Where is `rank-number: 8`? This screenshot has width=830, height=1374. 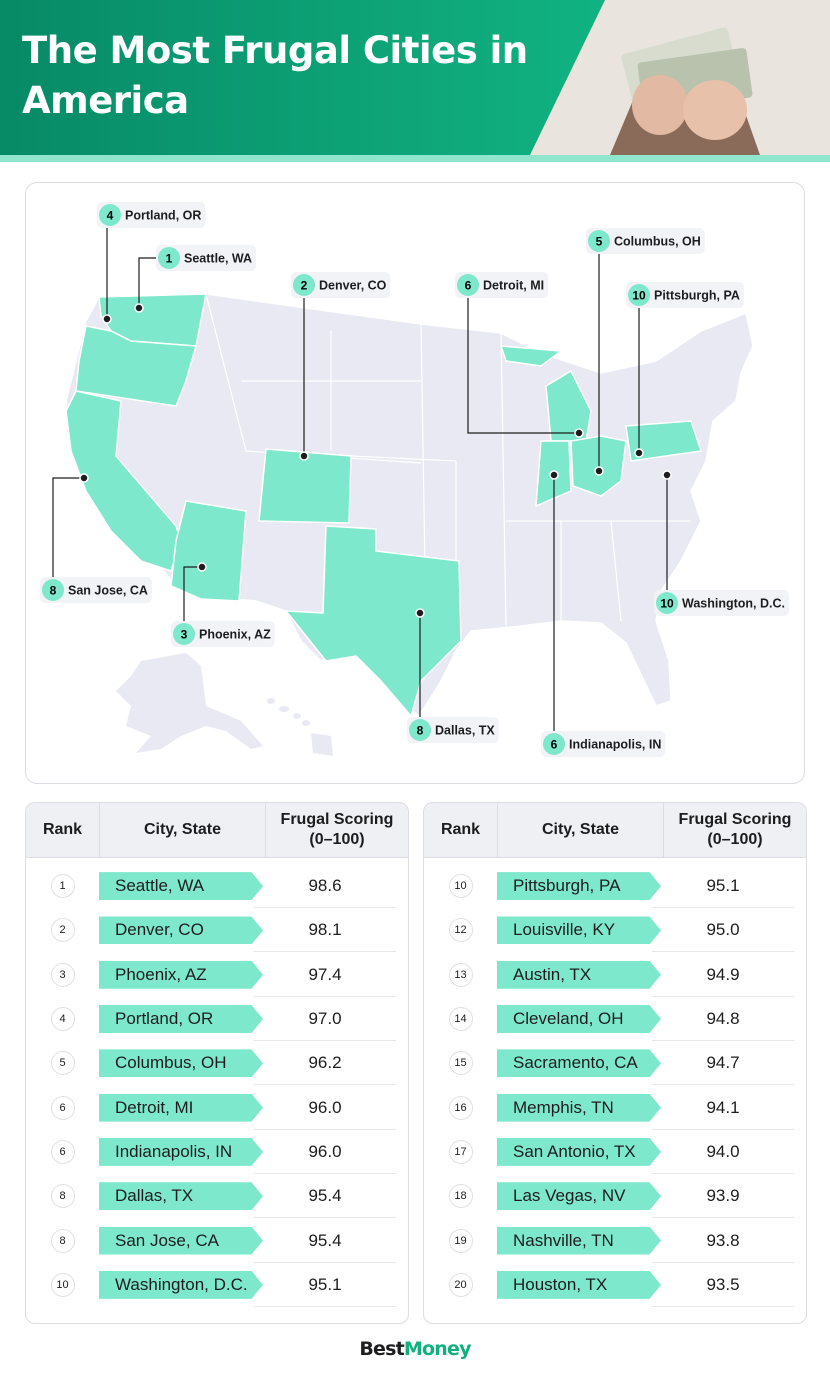
rank-number: 8 is located at coordinates (420, 731).